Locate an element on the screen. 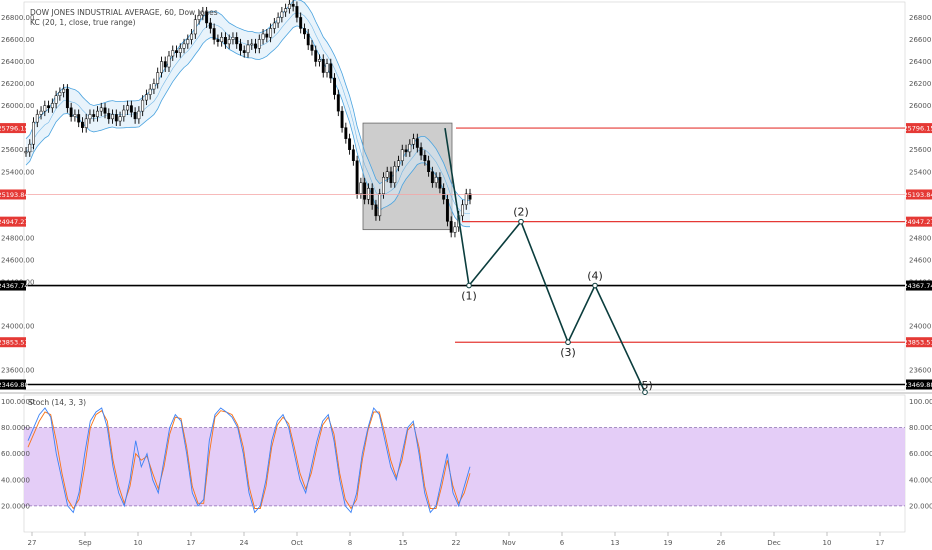 This screenshot has width=932, height=550. stoch-y-tick-label-left: 40.0000 is located at coordinates (15, 480).